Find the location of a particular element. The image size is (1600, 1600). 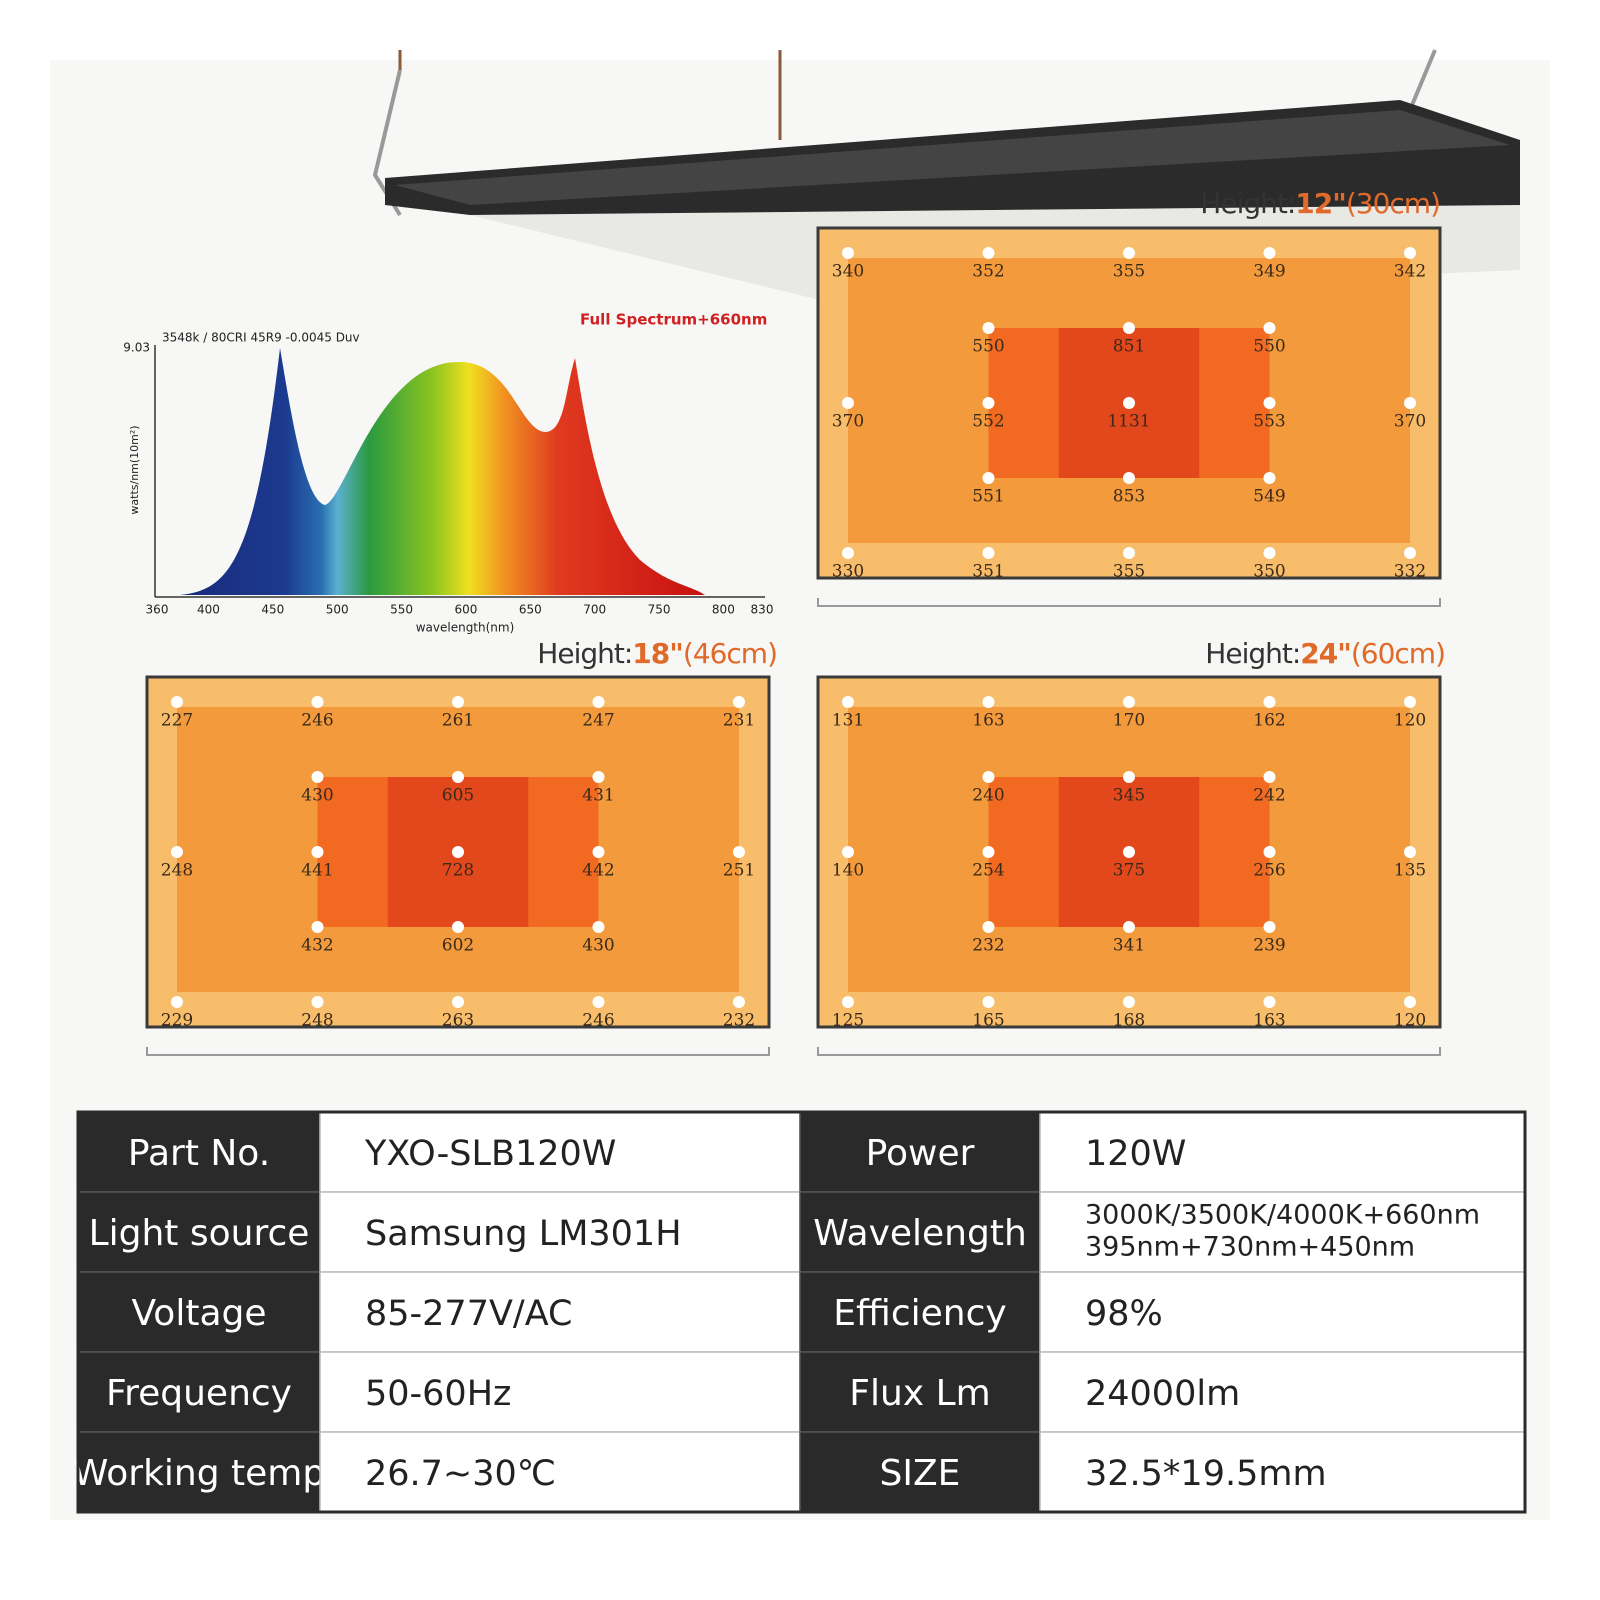

ppfd-value: 370 is located at coordinates (1410, 422).